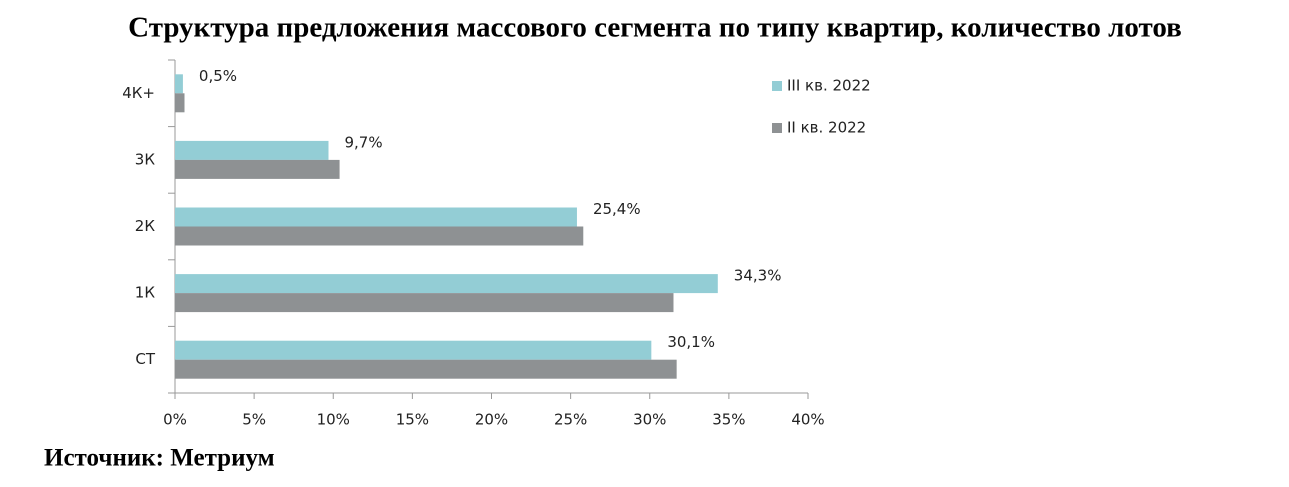 The width and height of the screenshot is (1289, 487). What do you see at coordinates (758, 276) in the screenshot?
I see `data-label: 34,3%` at bounding box center [758, 276].